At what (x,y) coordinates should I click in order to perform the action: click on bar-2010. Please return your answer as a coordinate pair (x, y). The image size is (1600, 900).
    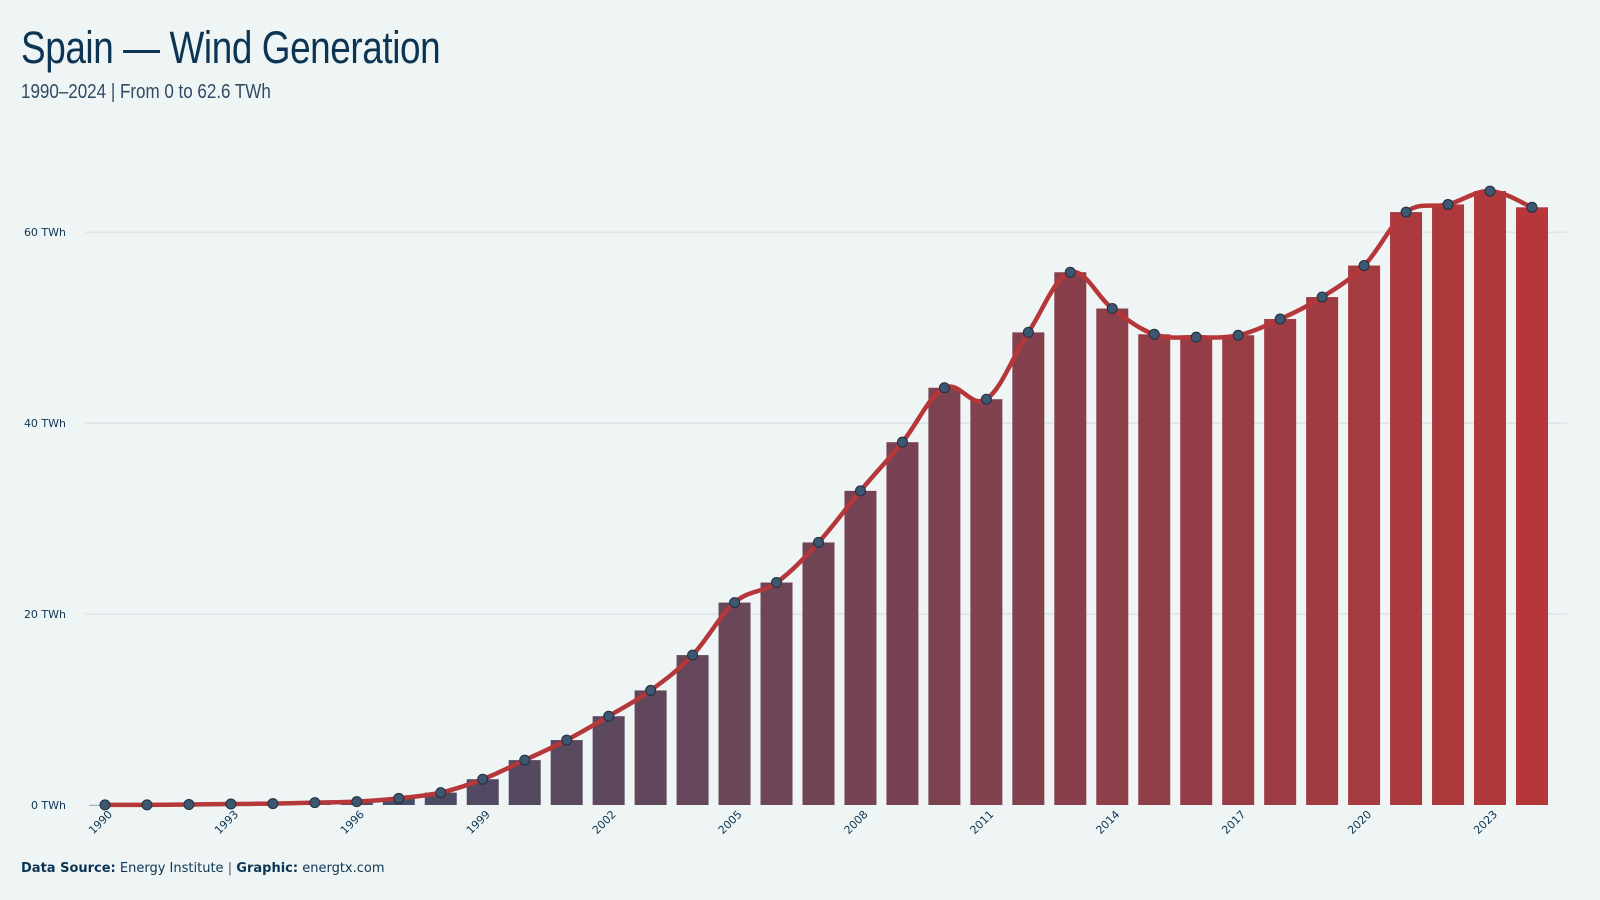
    Looking at the image, I should click on (944, 596).